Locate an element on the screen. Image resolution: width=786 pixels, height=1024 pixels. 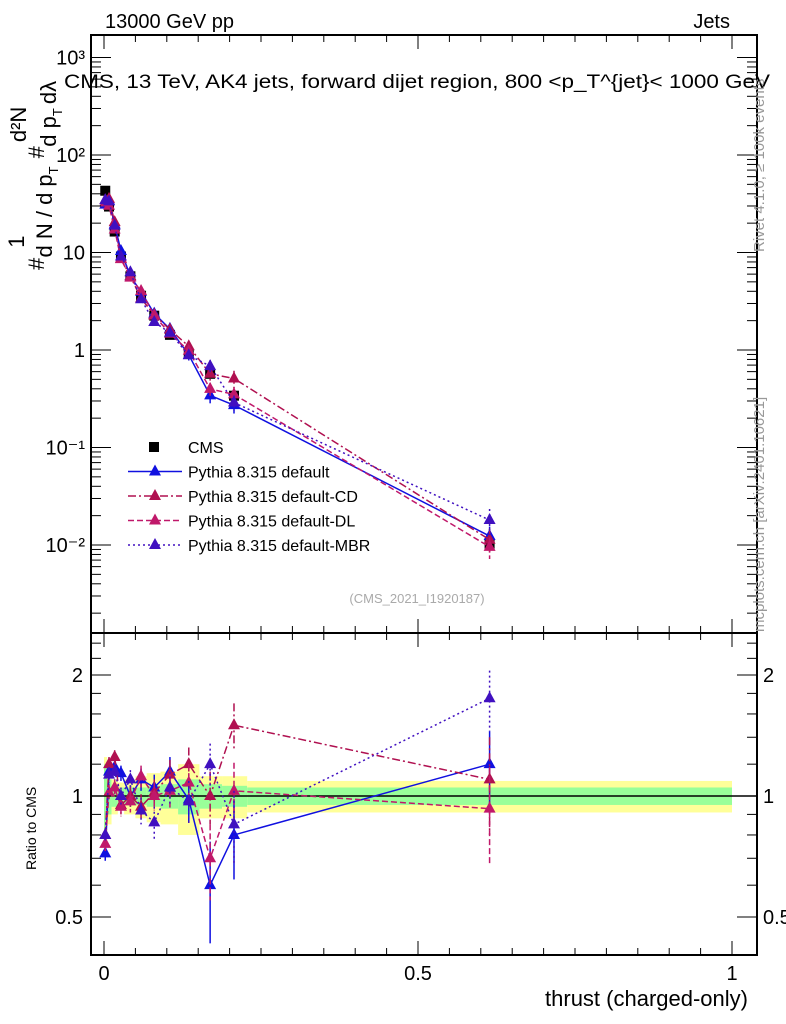
analysis-id: (CMS_2021_I1920187) is located at coordinates (416, 598).